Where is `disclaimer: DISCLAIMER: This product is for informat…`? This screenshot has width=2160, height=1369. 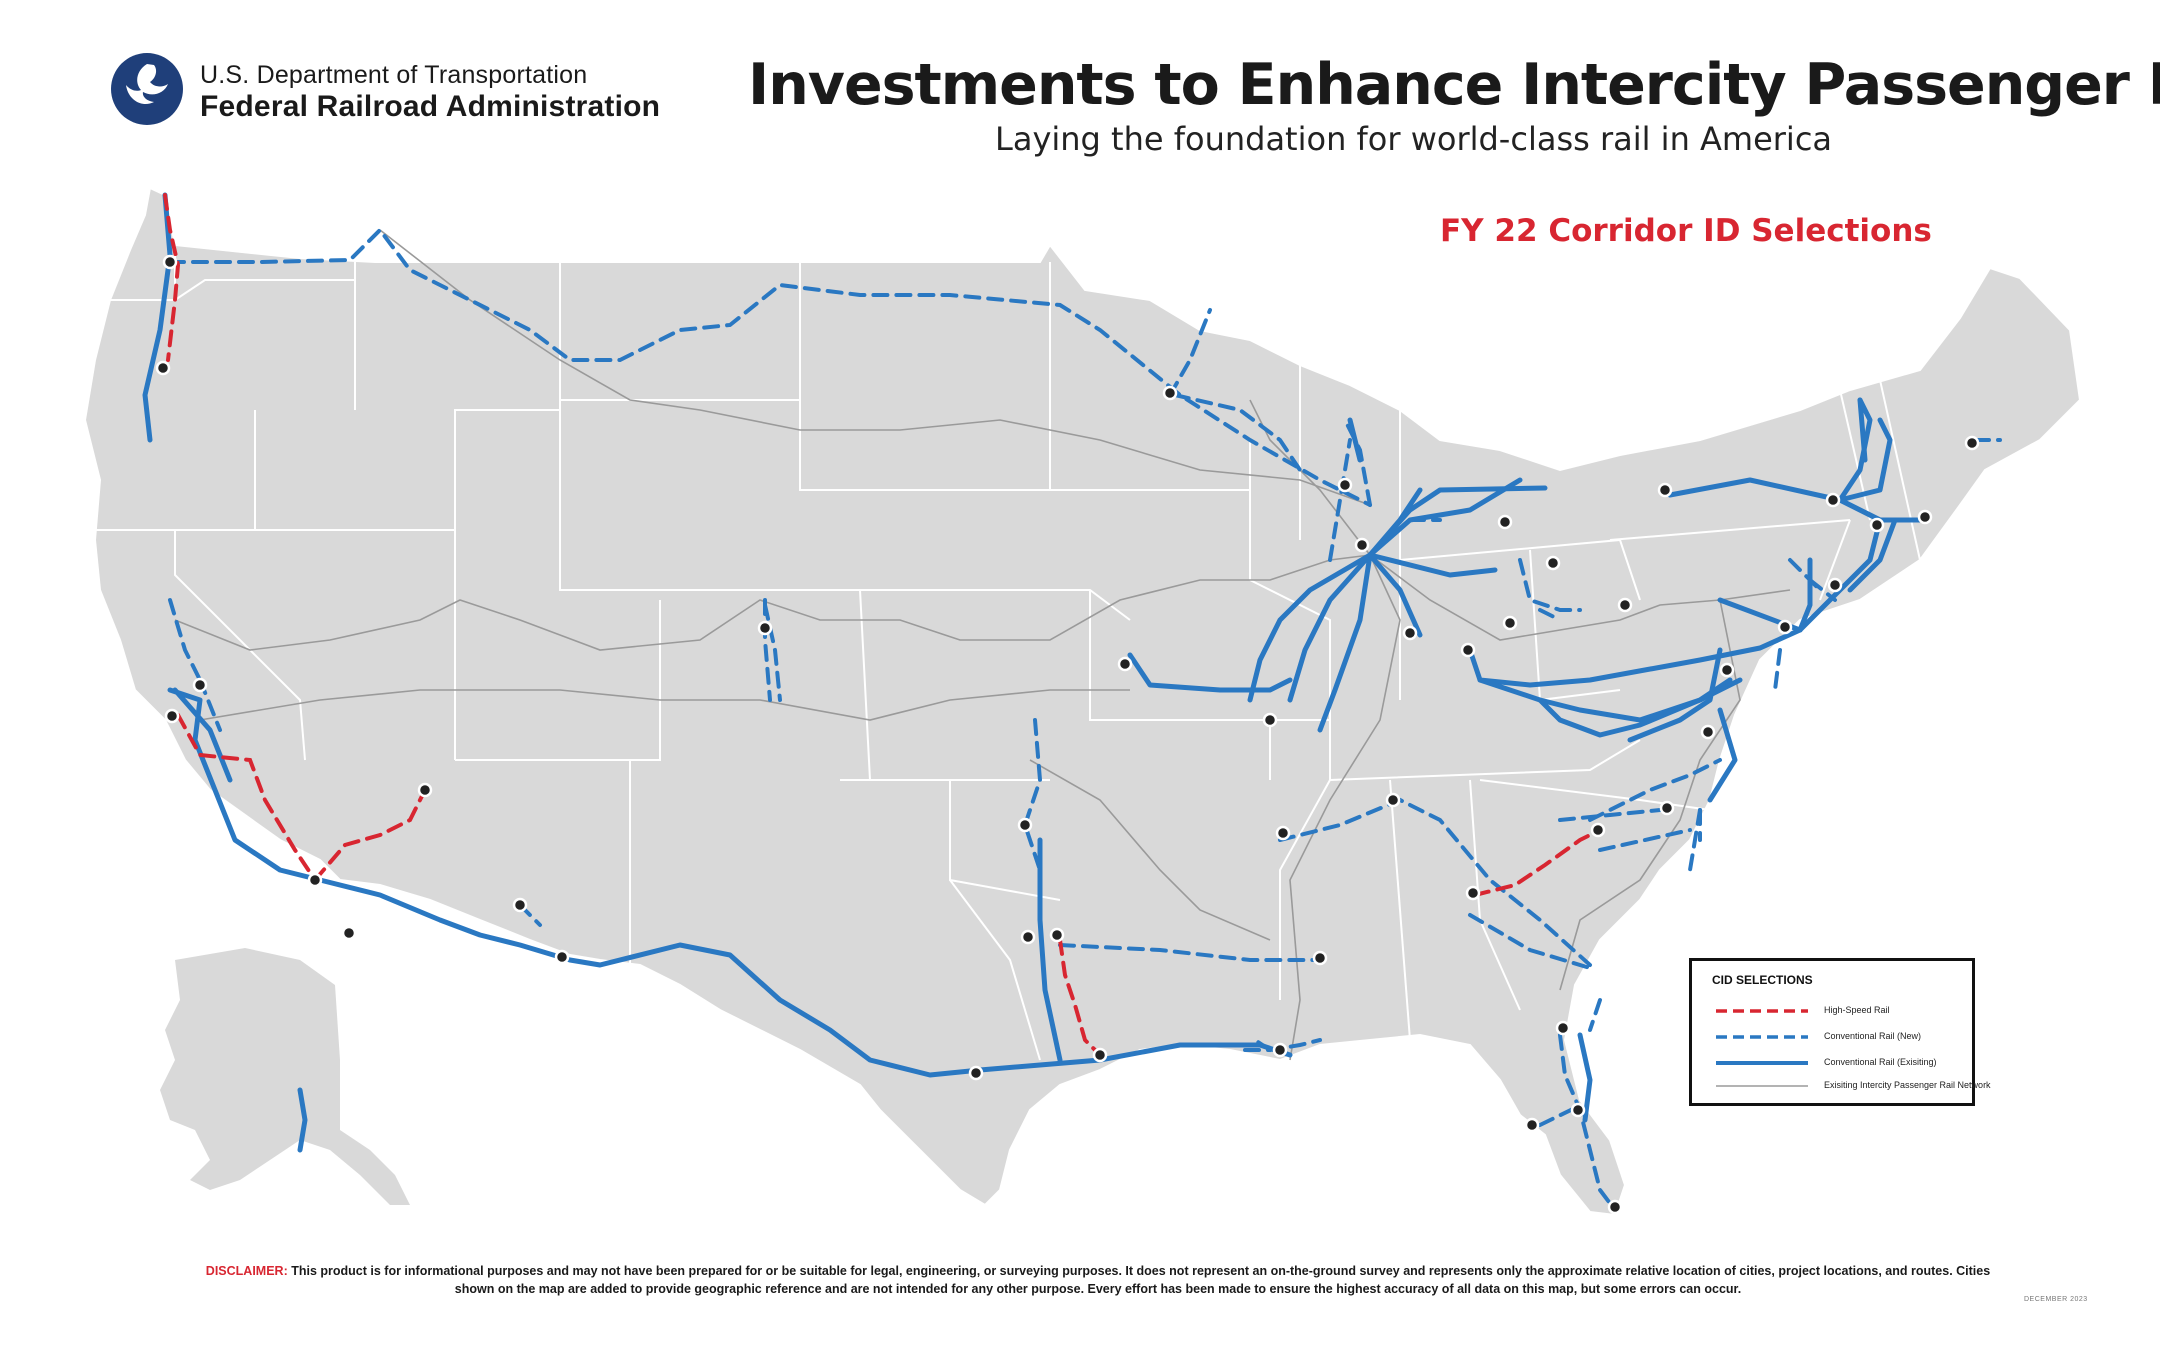
disclaimer: DISCLAIMER: This product is for informat… is located at coordinates (1098, 1280).